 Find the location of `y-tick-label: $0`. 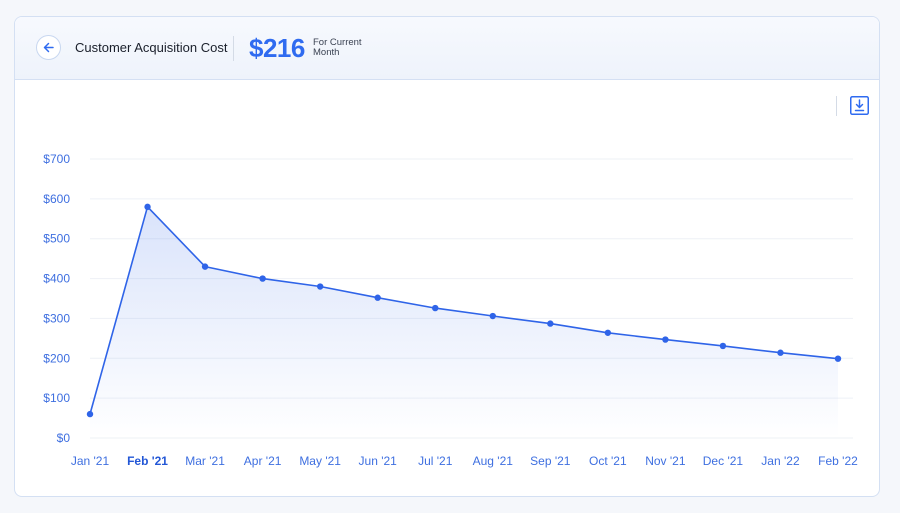

y-tick-label: $0 is located at coordinates (64, 438).